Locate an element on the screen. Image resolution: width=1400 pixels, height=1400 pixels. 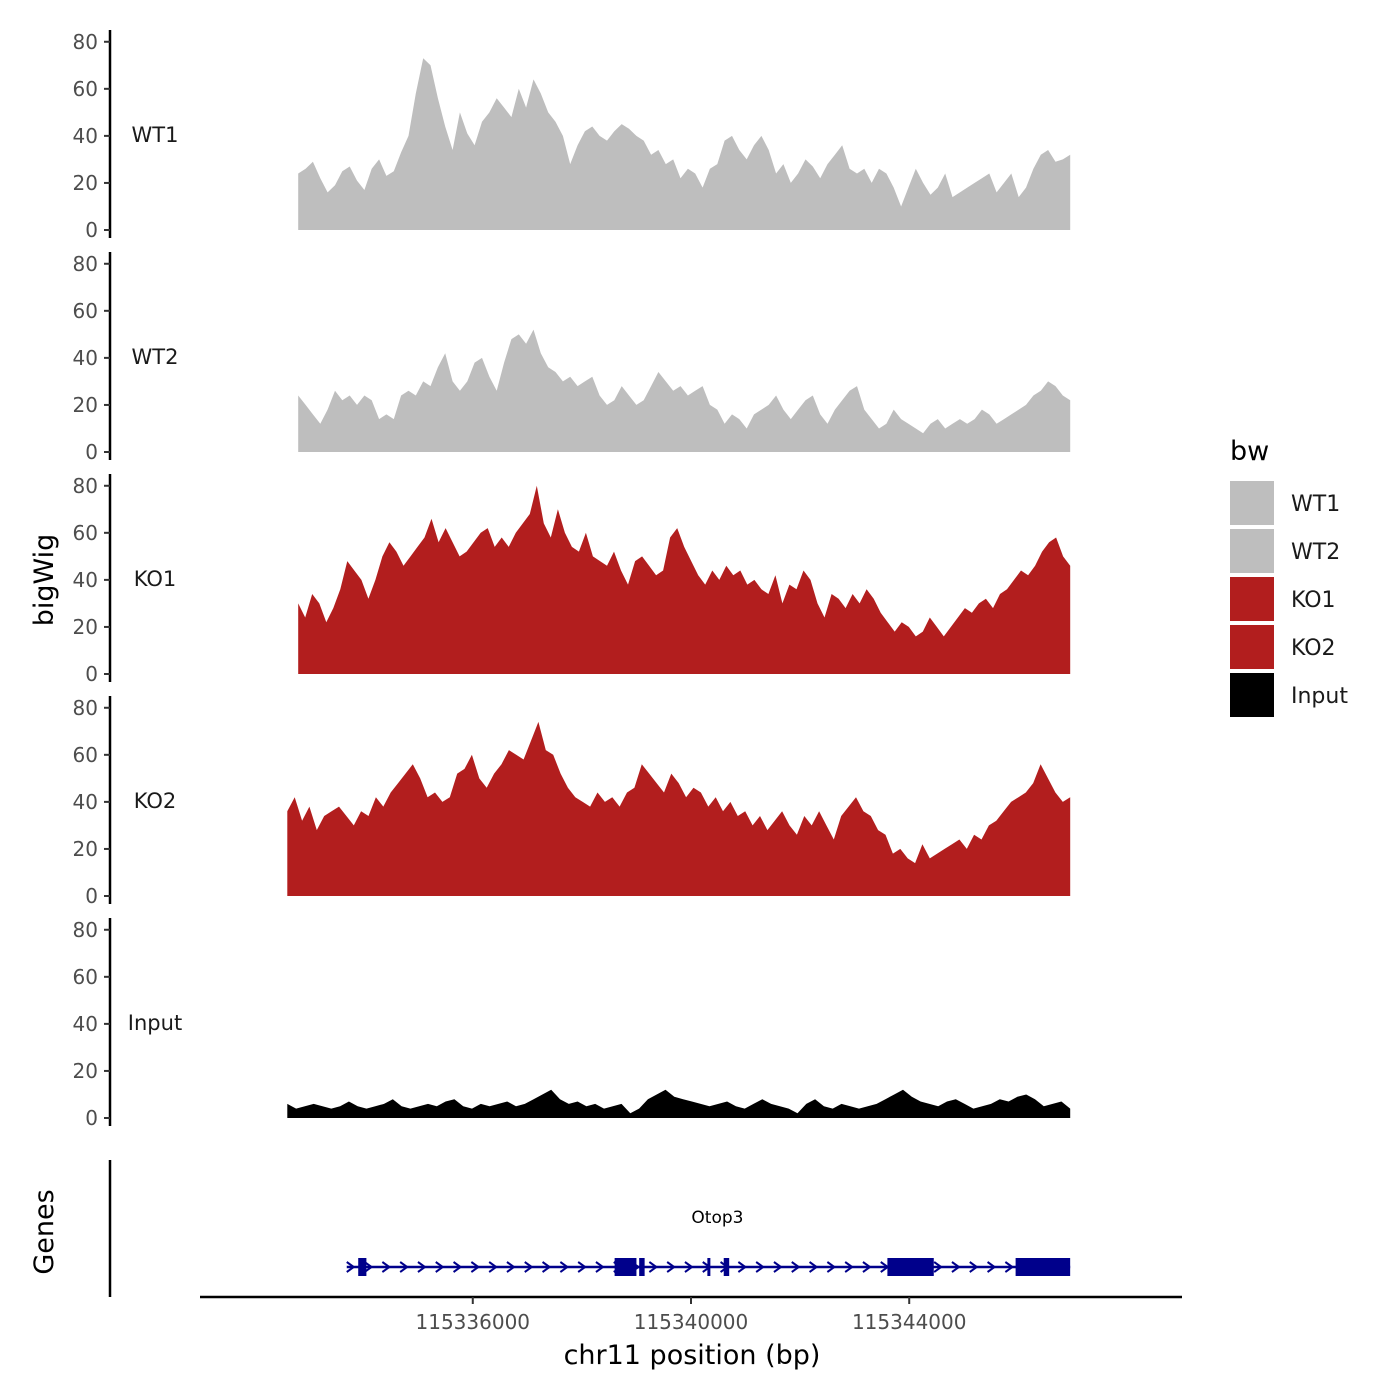
legend-key-input is located at coordinates (1252, 695).